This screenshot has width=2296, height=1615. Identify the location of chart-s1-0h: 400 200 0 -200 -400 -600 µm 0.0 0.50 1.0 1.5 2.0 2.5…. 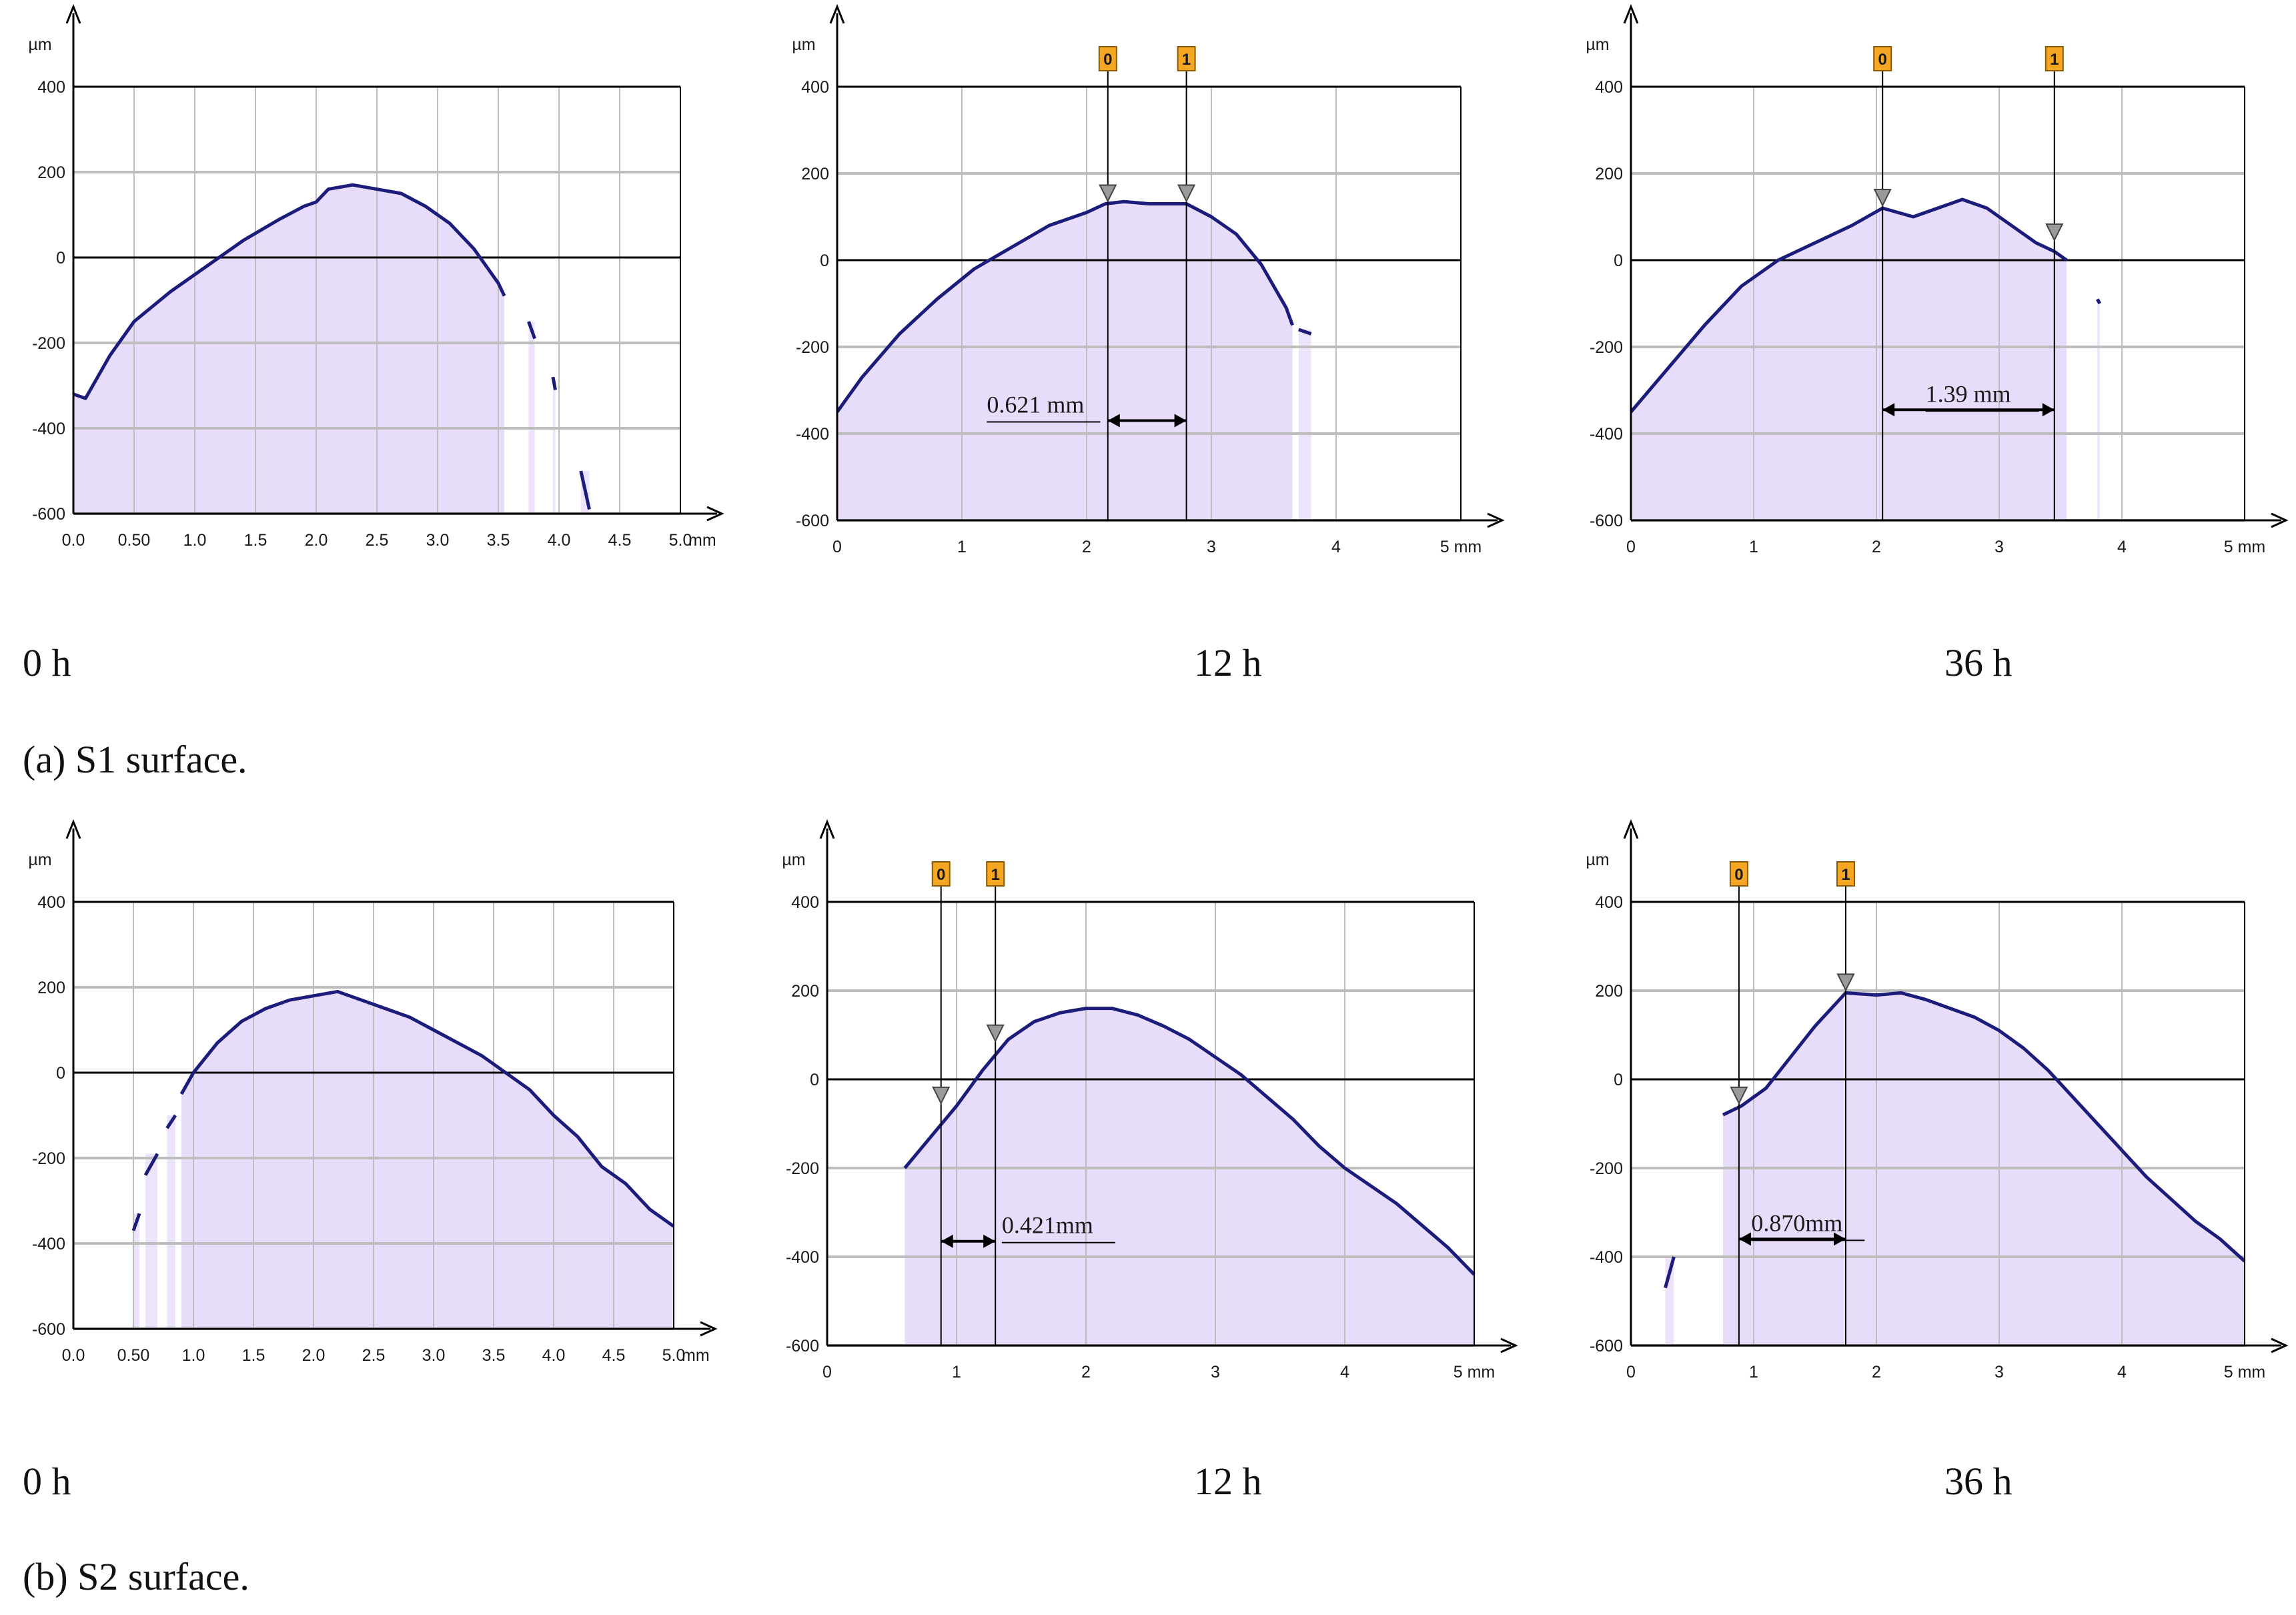
(364, 300).